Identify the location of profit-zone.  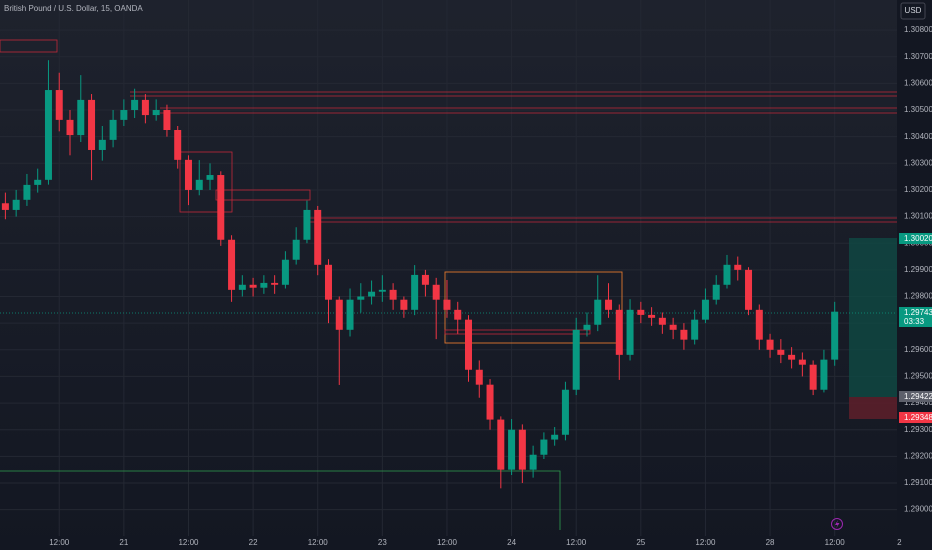
(873, 317).